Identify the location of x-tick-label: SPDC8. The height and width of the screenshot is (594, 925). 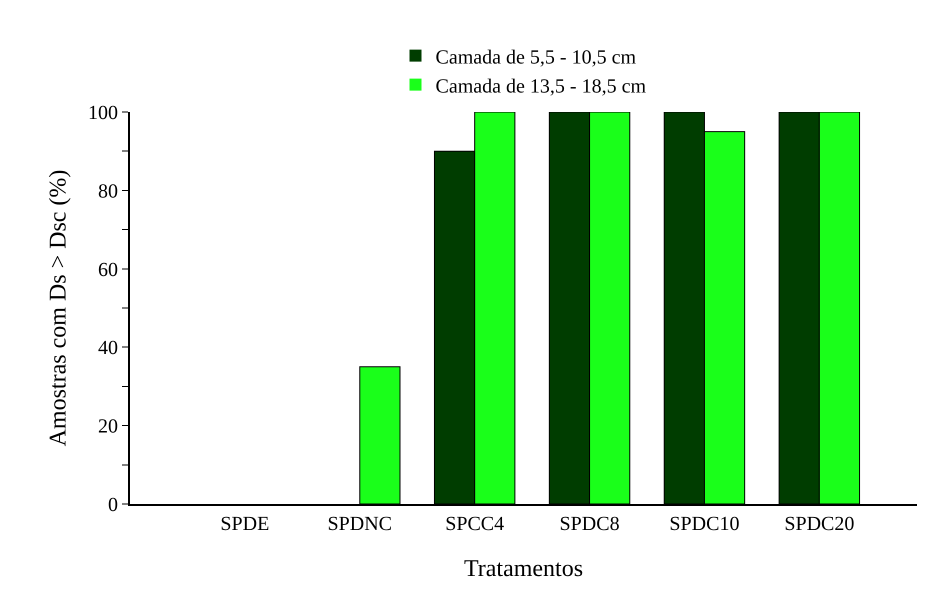
(590, 524).